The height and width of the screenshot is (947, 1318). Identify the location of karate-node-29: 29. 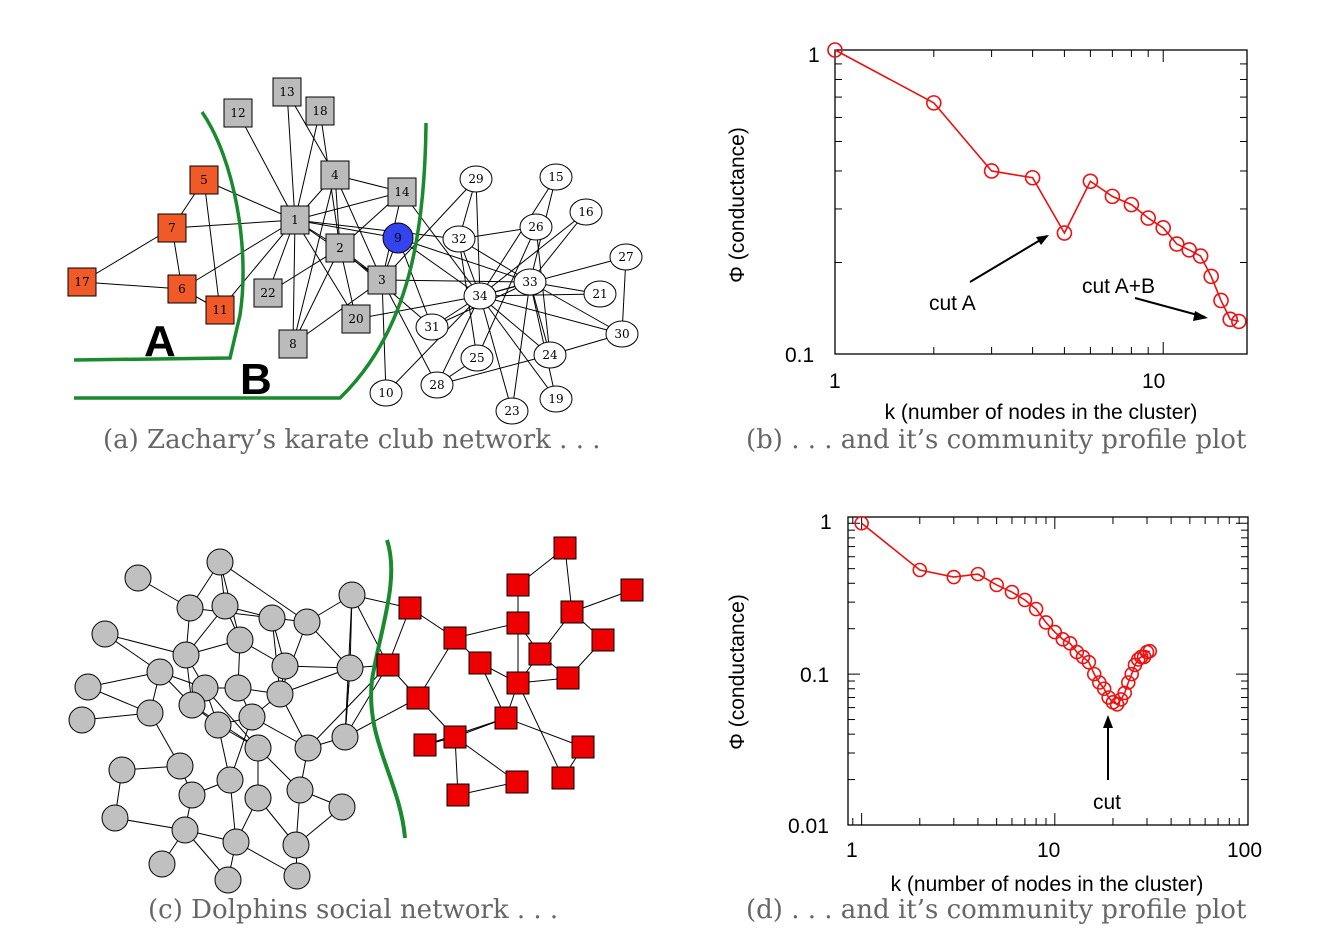
(476, 179).